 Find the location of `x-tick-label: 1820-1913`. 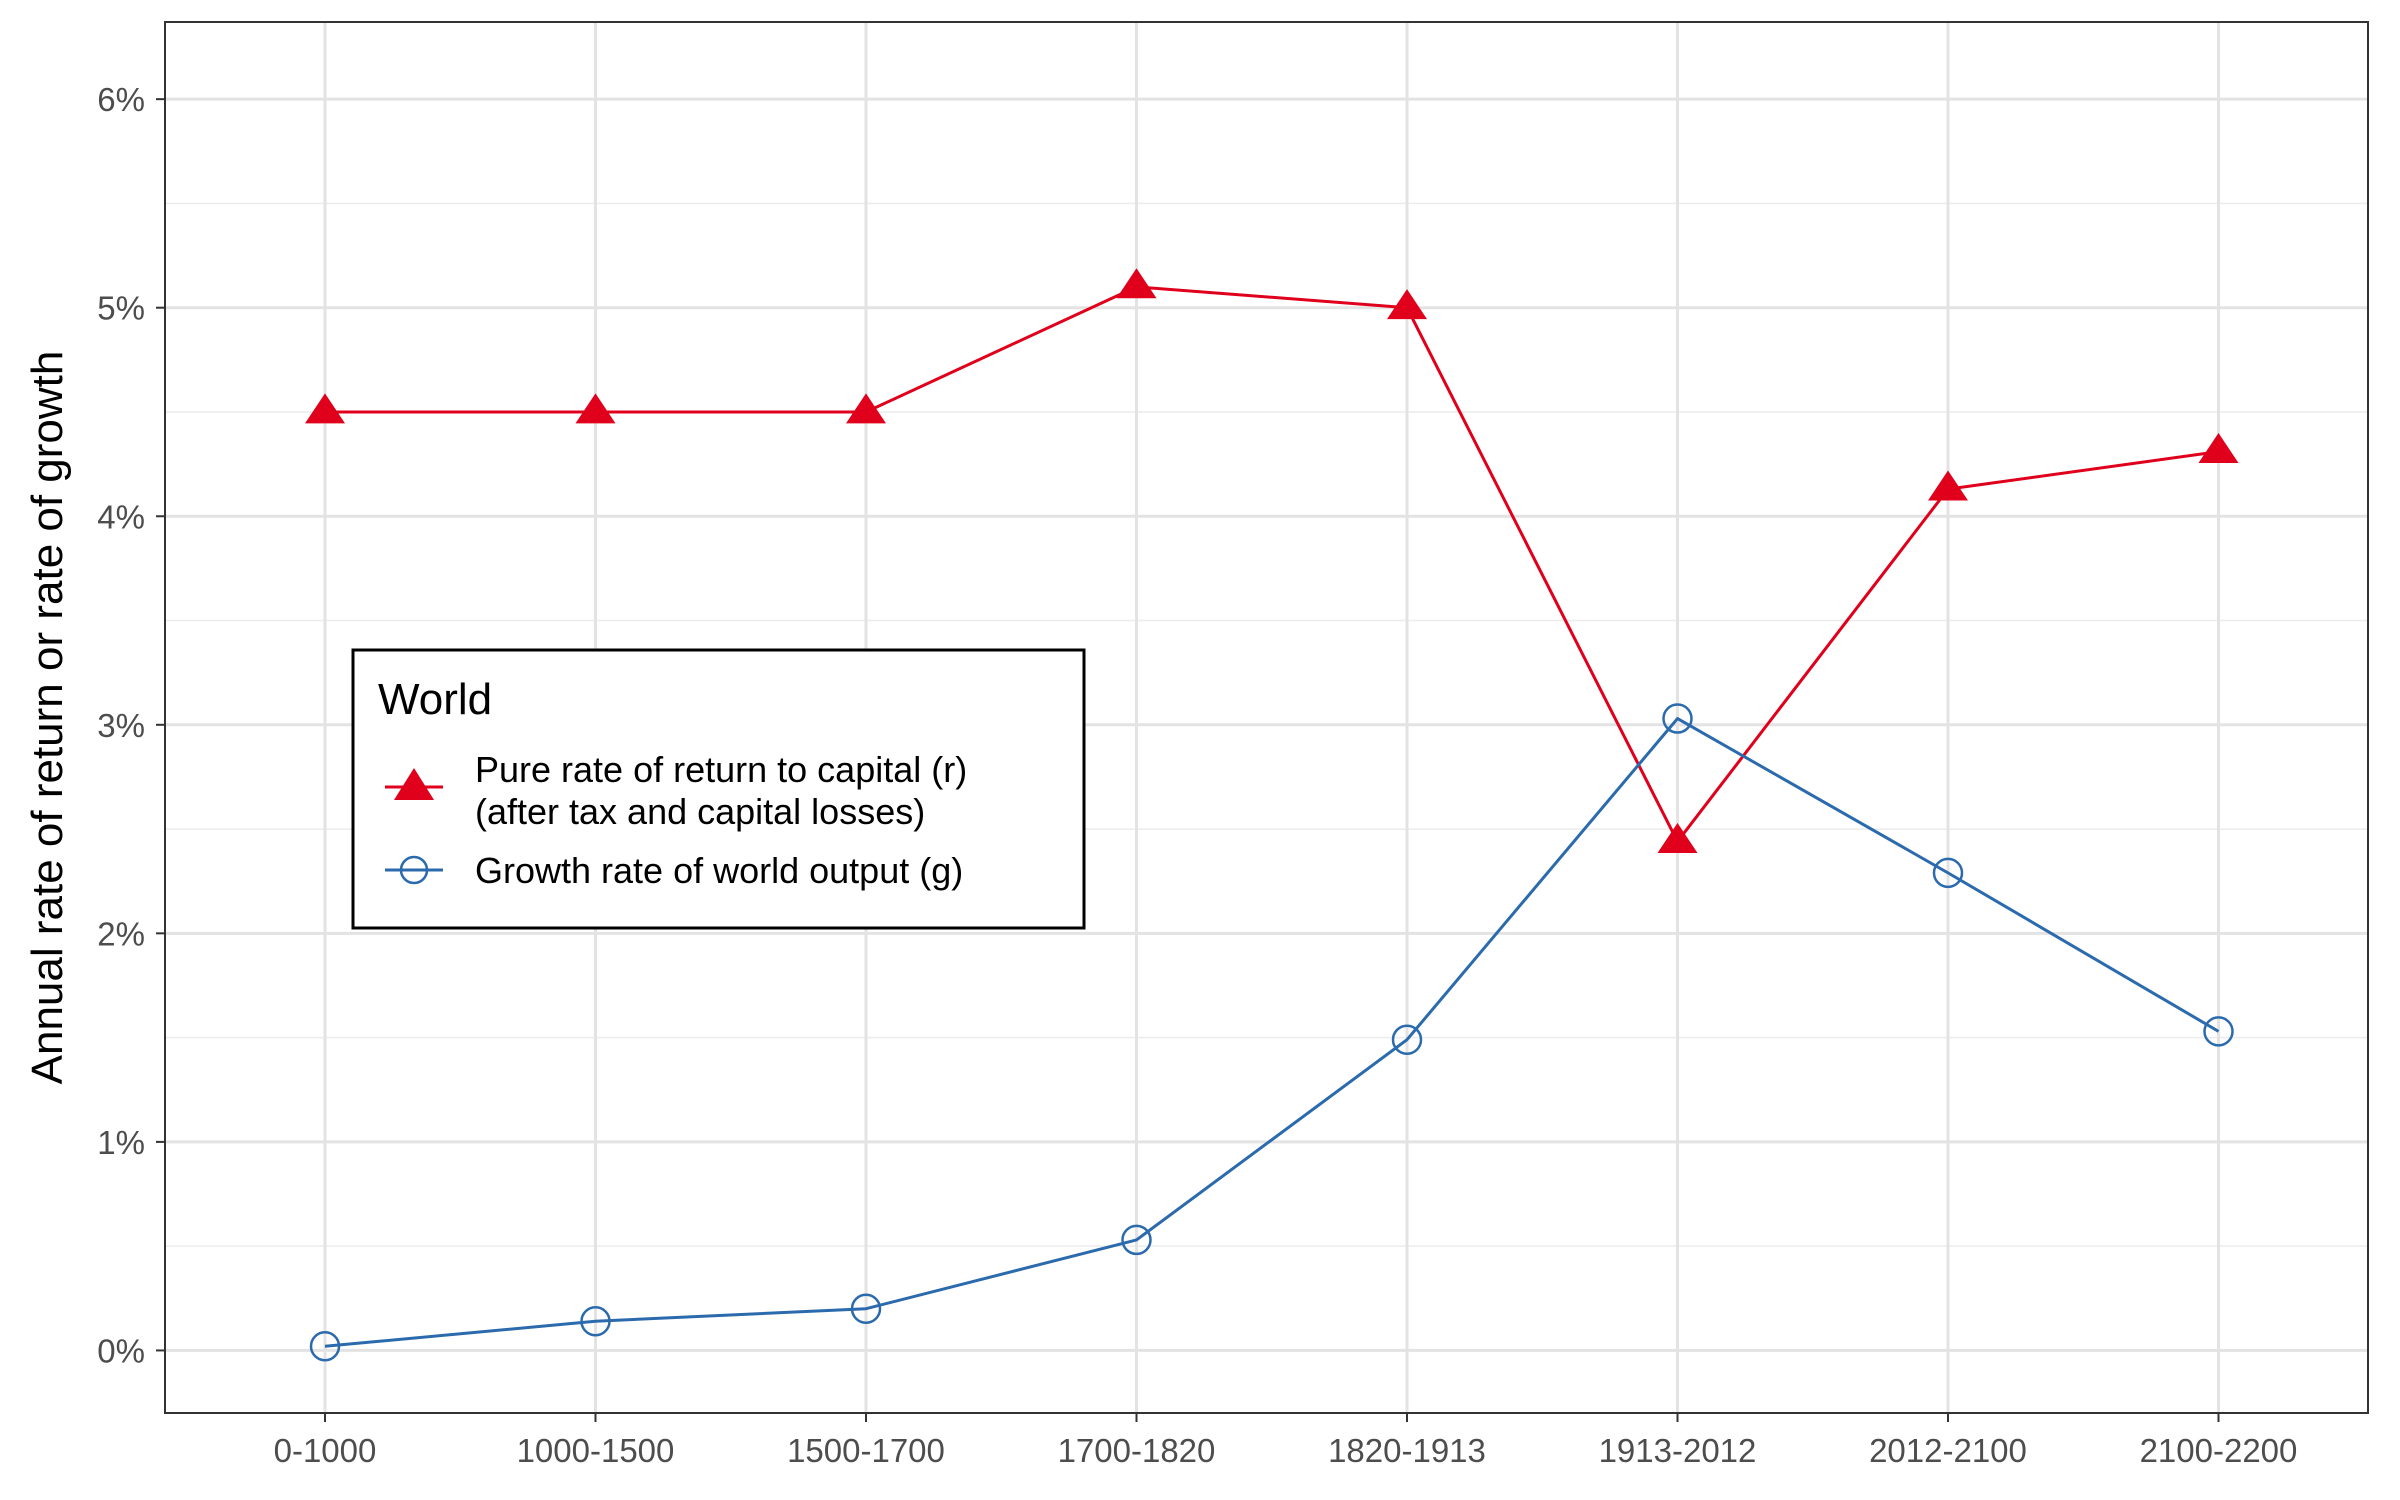

x-tick-label: 1820-1913 is located at coordinates (1407, 1450).